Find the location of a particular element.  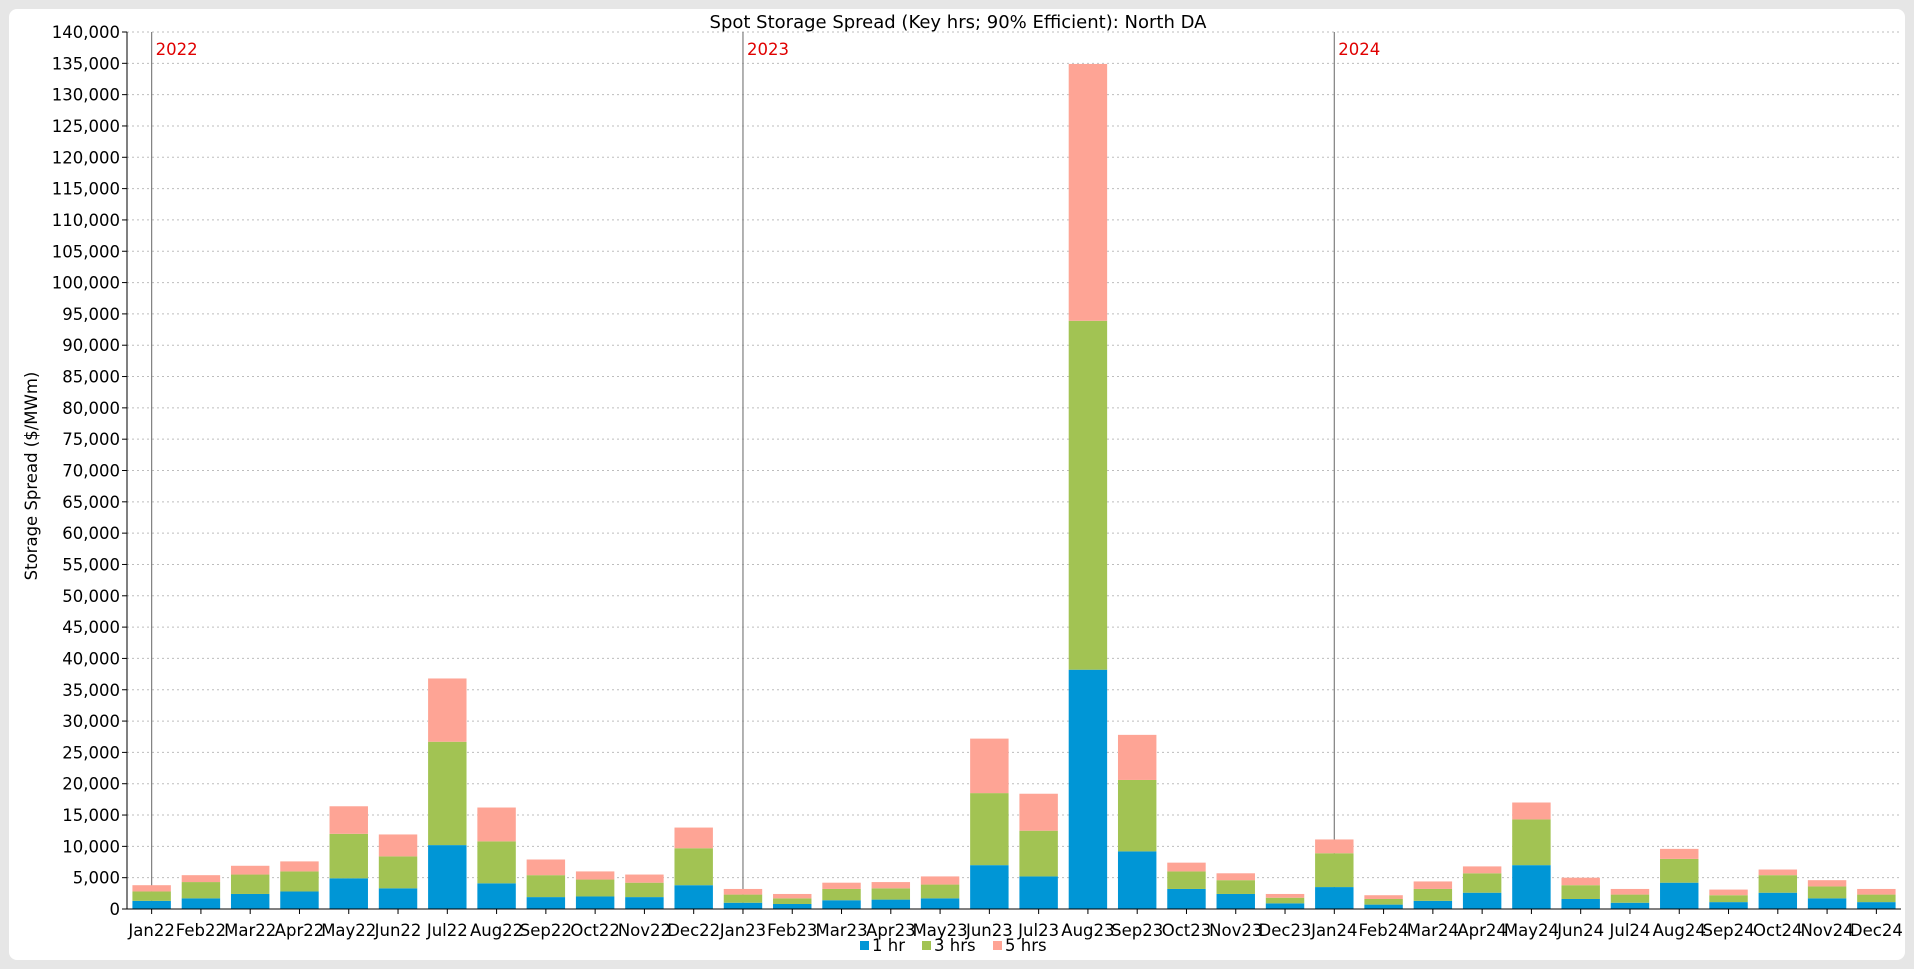

y-tick-label: 75,000 is located at coordinates (91, 439).